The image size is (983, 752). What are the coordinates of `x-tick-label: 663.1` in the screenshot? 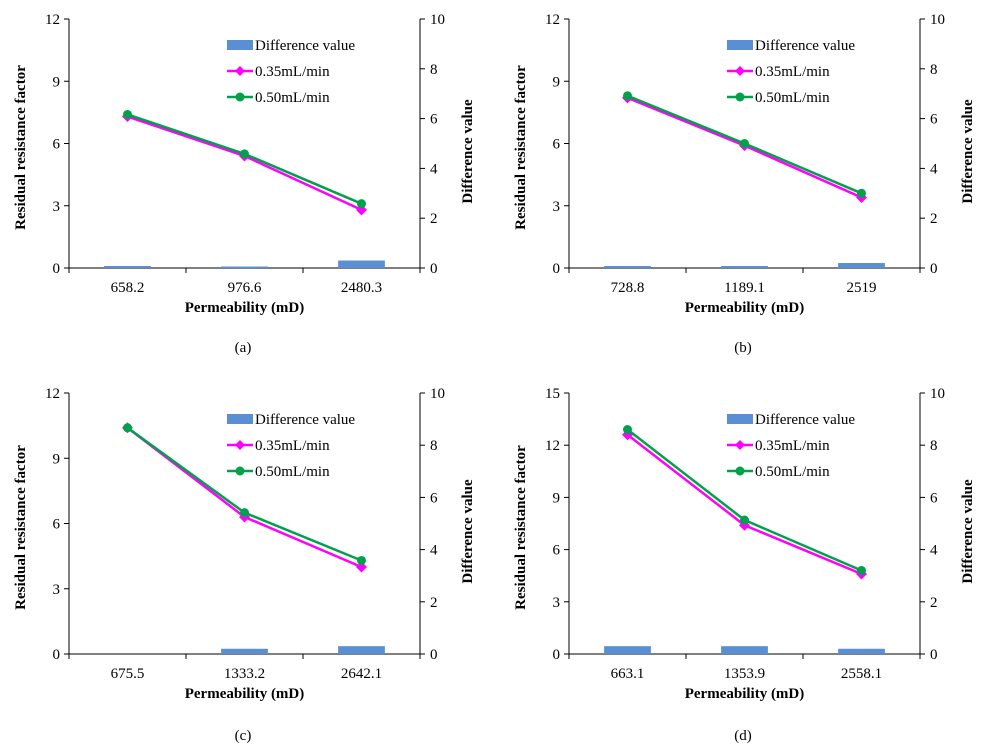 It's located at (628, 674).